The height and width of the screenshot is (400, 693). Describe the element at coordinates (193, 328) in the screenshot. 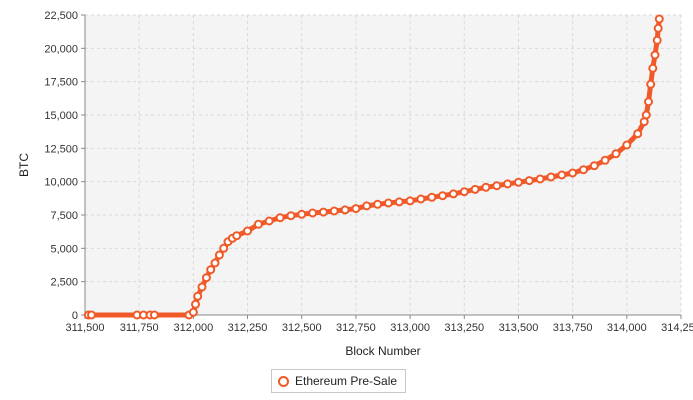

I see `x-tick-label: 312,000` at that location.